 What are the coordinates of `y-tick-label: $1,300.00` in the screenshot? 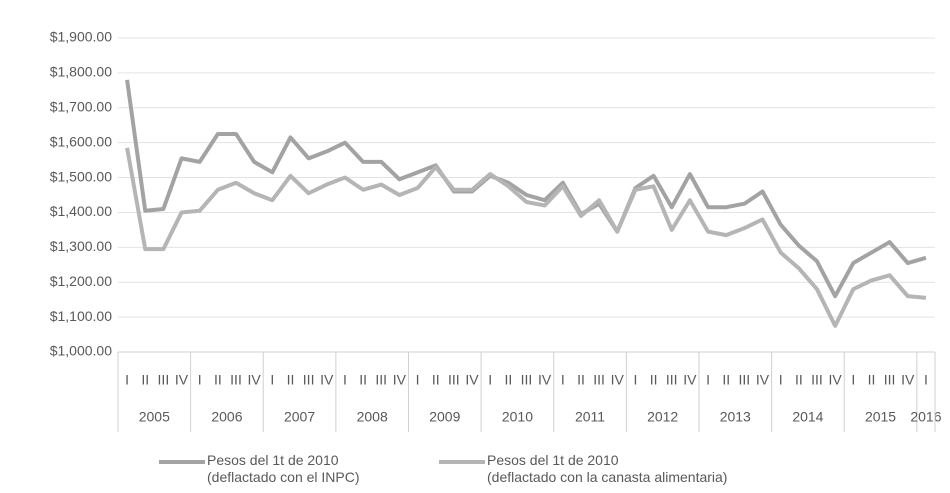 It's located at (81, 246).